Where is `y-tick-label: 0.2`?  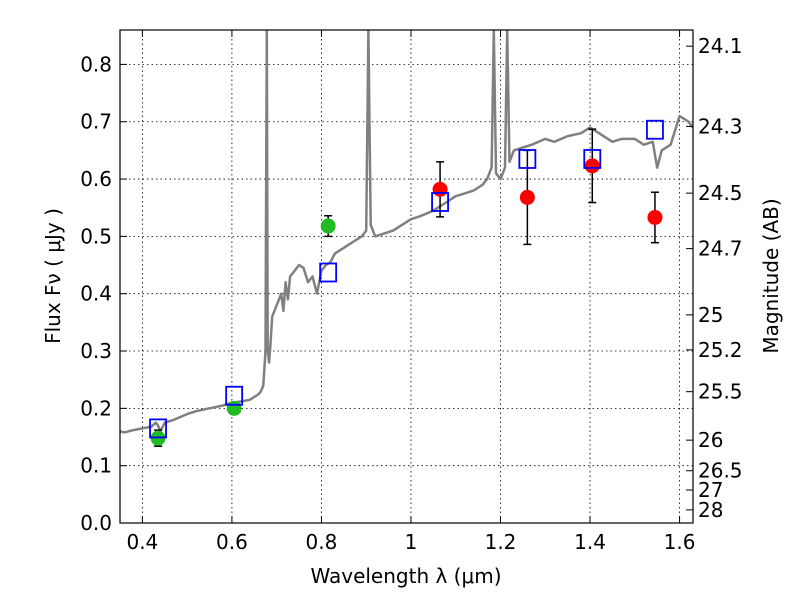
y-tick-label: 0.2 is located at coordinates (96, 408).